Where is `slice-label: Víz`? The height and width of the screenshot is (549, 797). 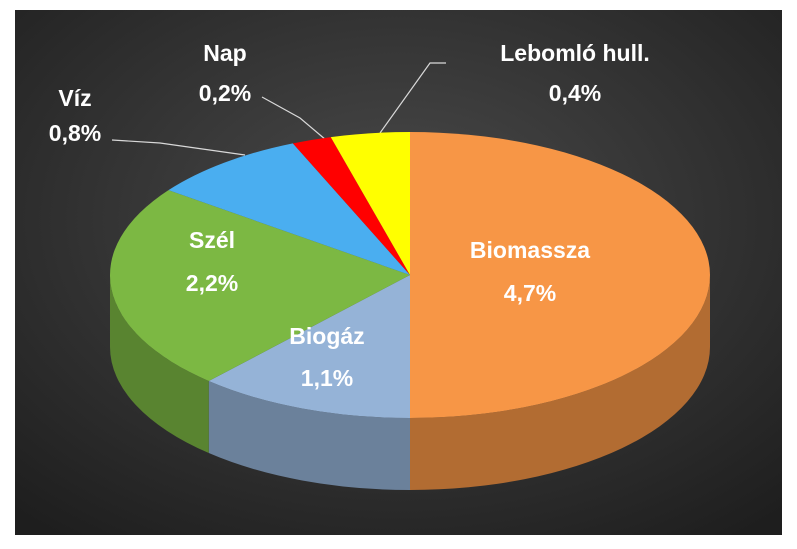
slice-label: Víz is located at coordinates (74, 98).